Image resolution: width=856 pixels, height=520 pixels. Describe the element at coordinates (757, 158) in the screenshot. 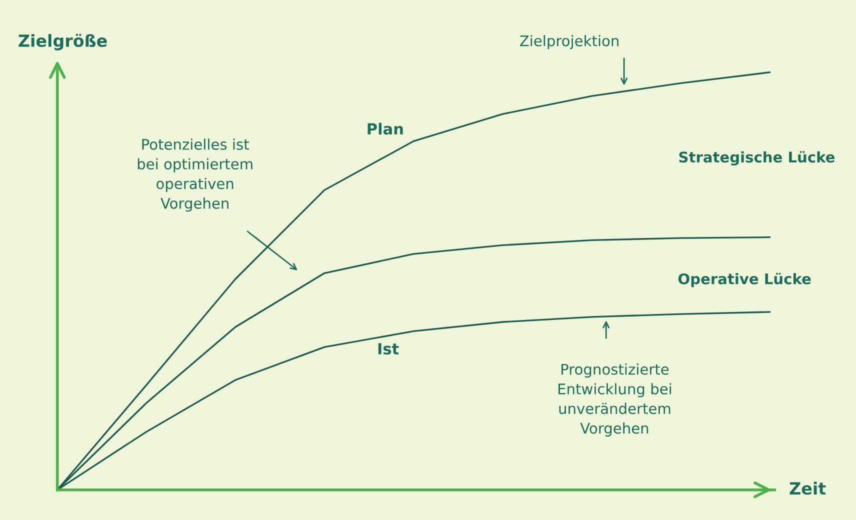

I see `annotation: Strategische Lücke` at that location.